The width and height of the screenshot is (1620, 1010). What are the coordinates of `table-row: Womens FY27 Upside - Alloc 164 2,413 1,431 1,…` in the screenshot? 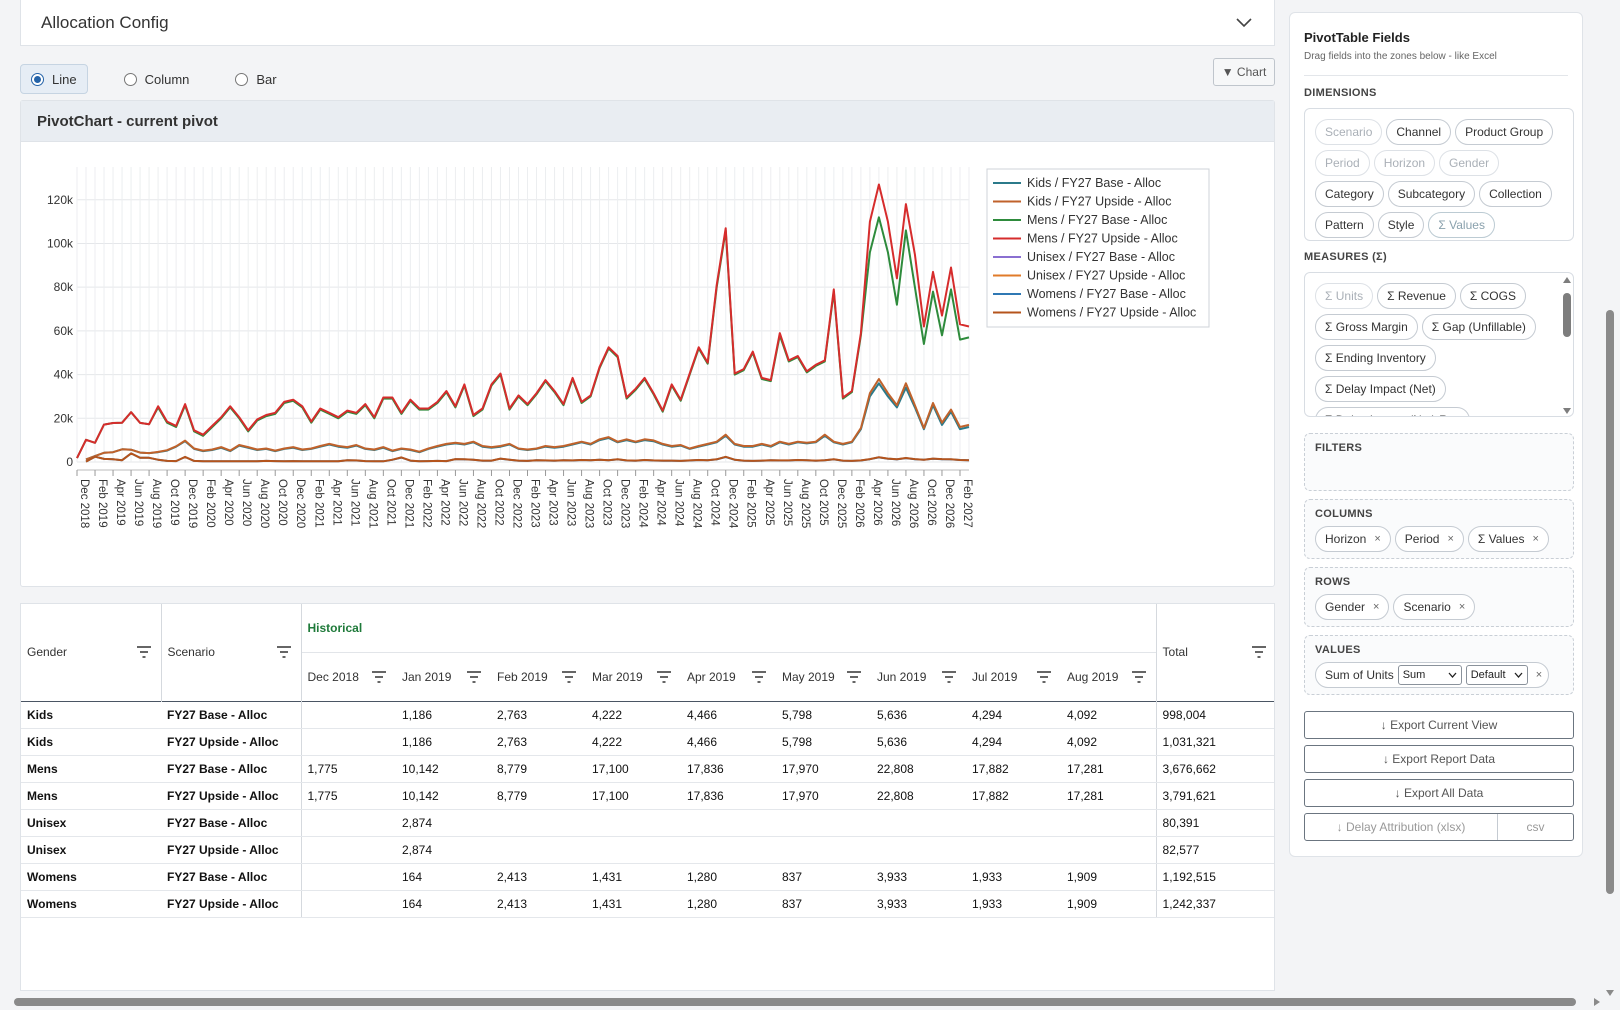 It's located at (647, 904).